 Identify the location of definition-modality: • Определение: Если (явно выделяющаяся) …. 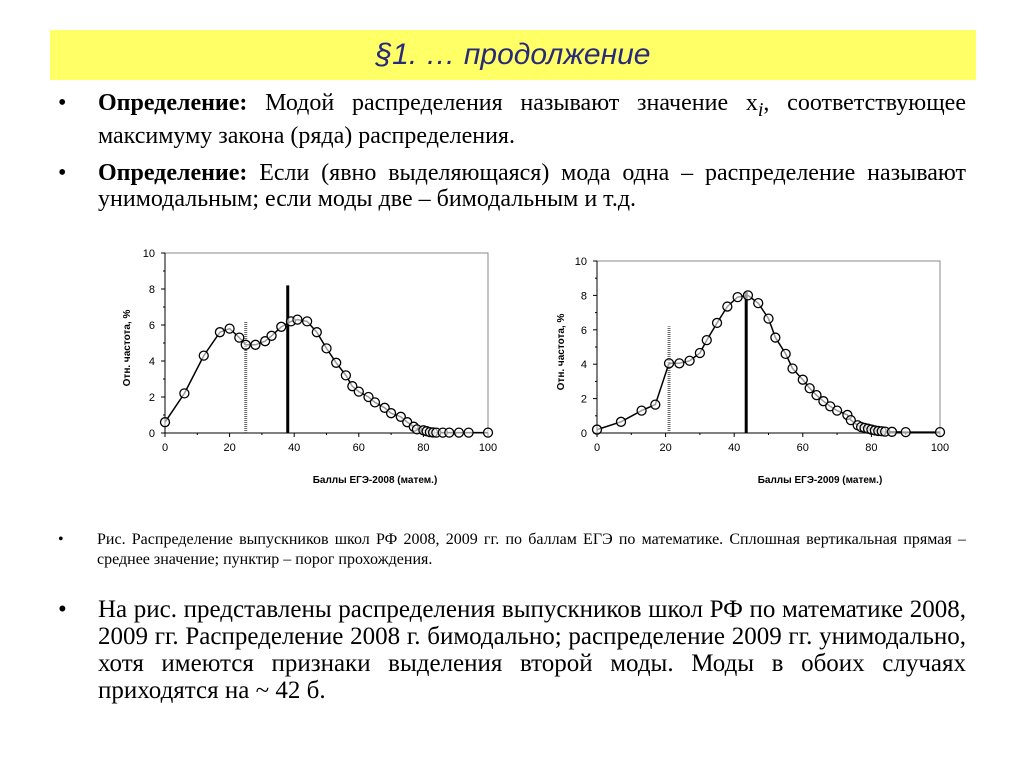
(512, 186).